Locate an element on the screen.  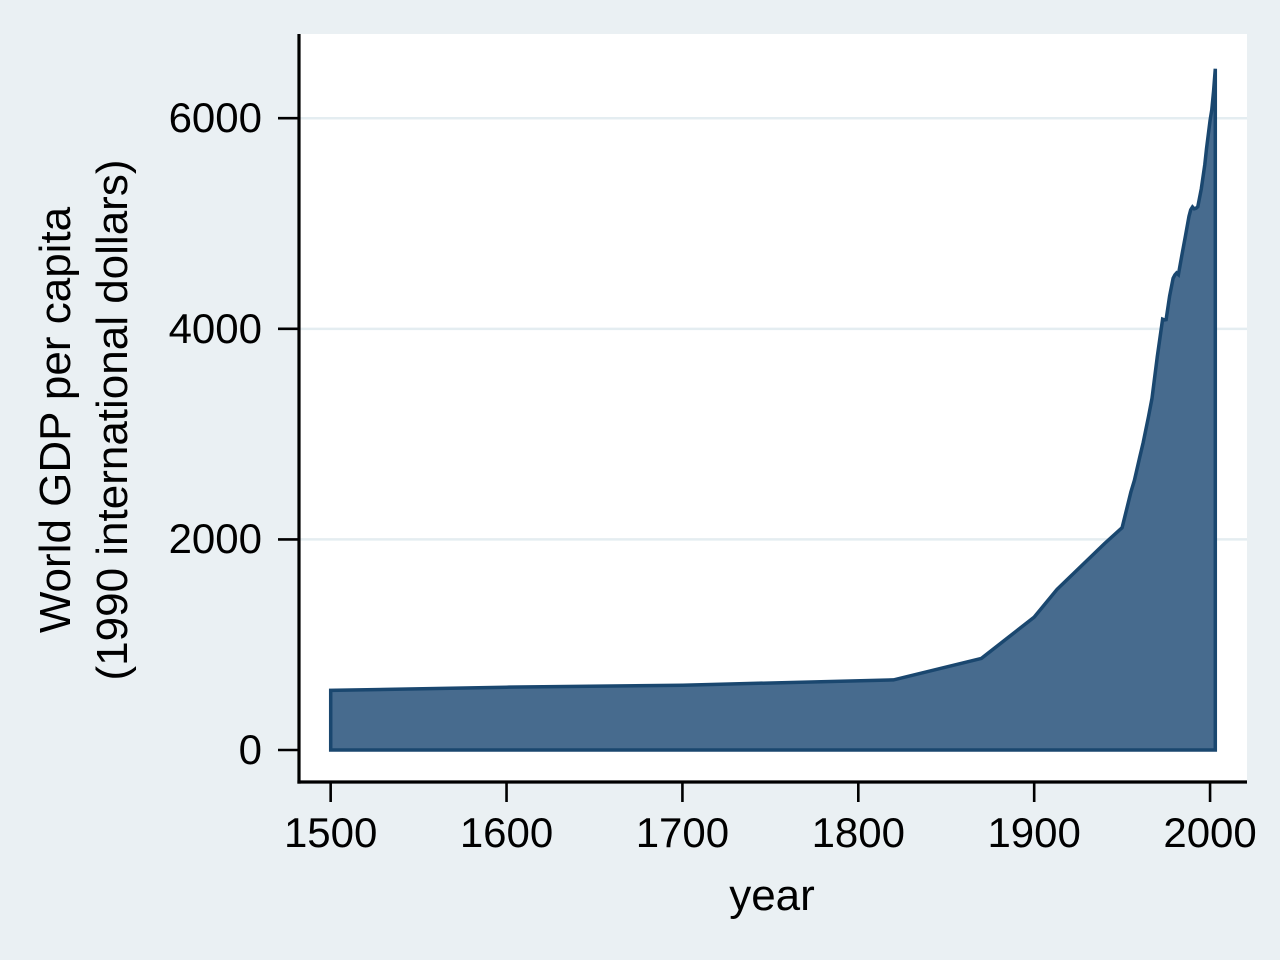
x-tick-label-1500: 1500 is located at coordinates (330, 832).